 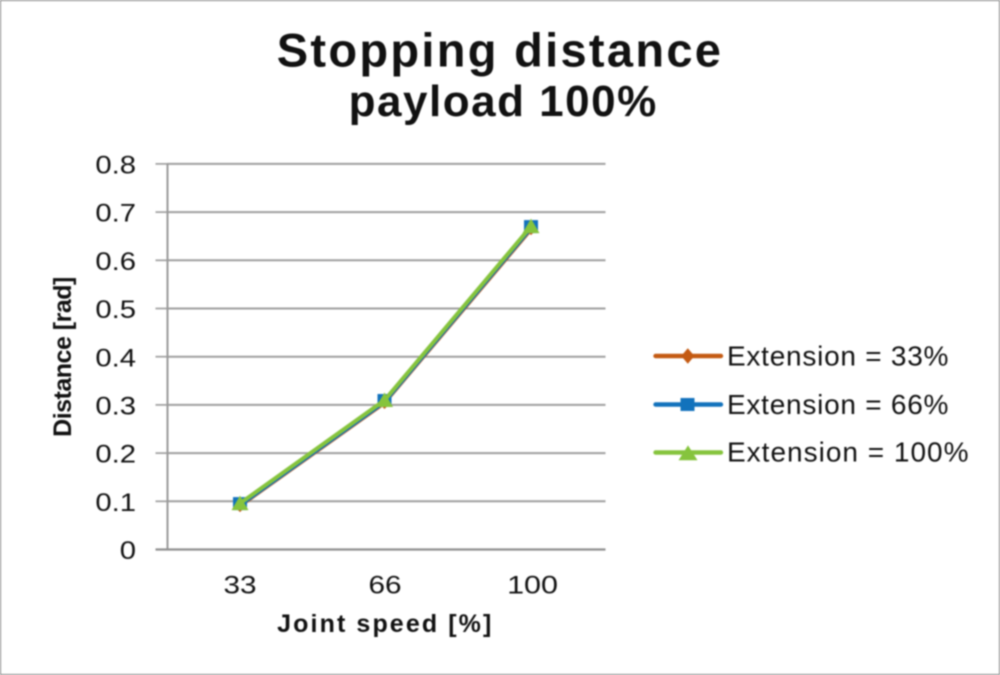 I want to click on svg-text: 0.6, so click(x=115, y=261).